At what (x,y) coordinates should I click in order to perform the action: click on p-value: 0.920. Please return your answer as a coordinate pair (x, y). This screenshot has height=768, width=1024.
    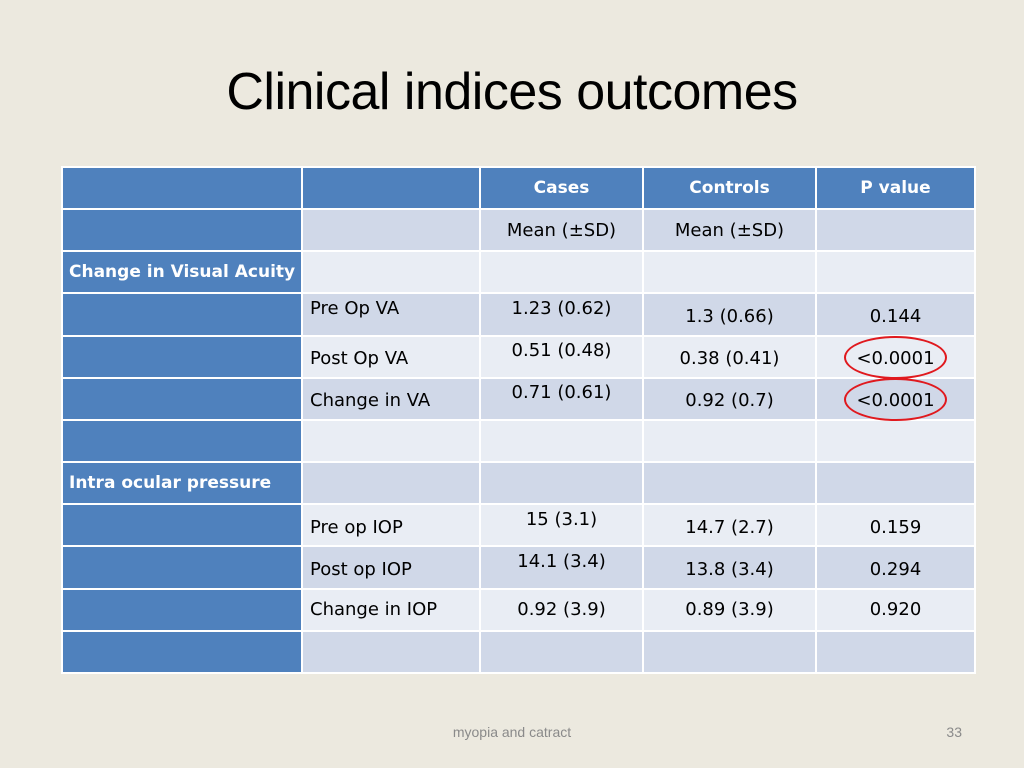
    Looking at the image, I should click on (895, 609).